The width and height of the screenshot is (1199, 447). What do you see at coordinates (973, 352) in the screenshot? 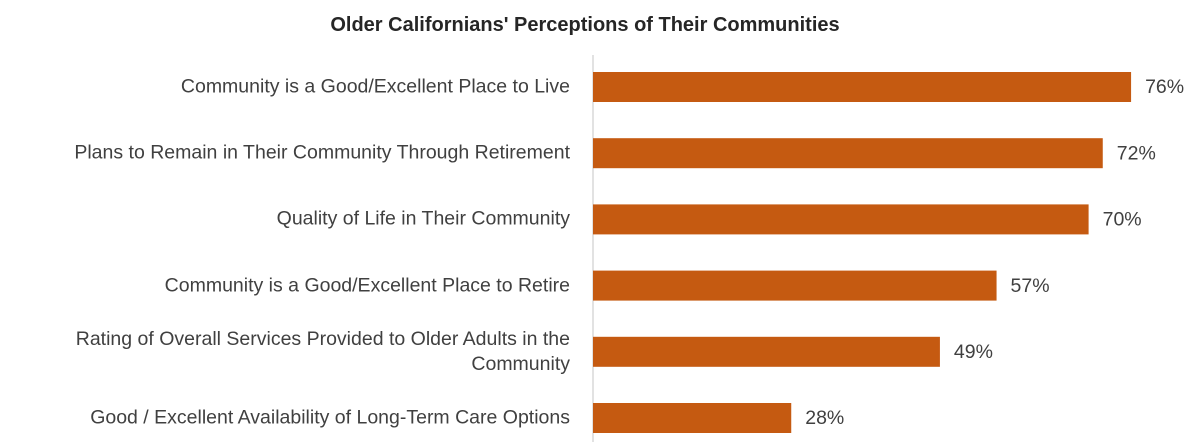
I see `value-label: 49%` at bounding box center [973, 352].